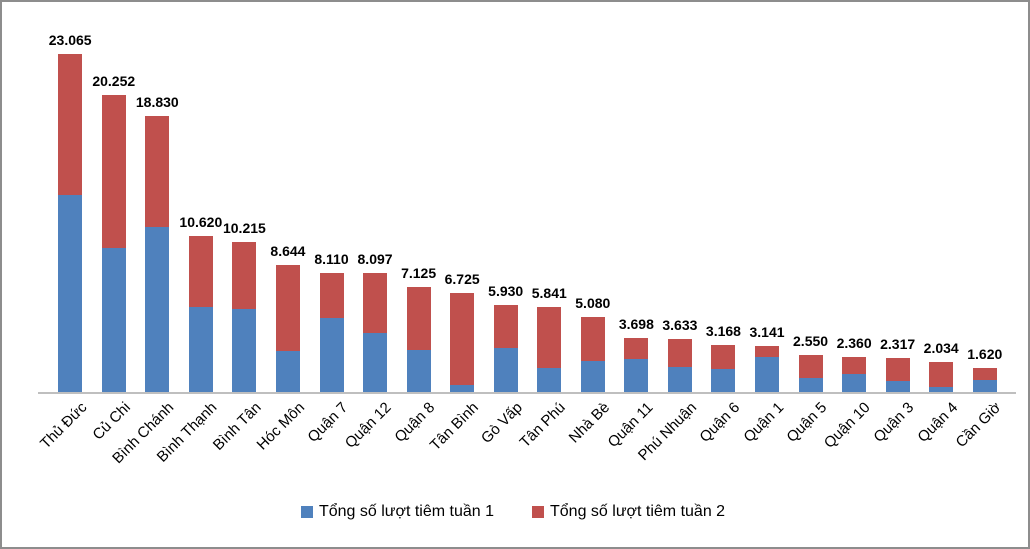 This screenshot has height=549, width=1030. What do you see at coordinates (375, 197) in the screenshot?
I see `bar-group: 8.097` at bounding box center [375, 197].